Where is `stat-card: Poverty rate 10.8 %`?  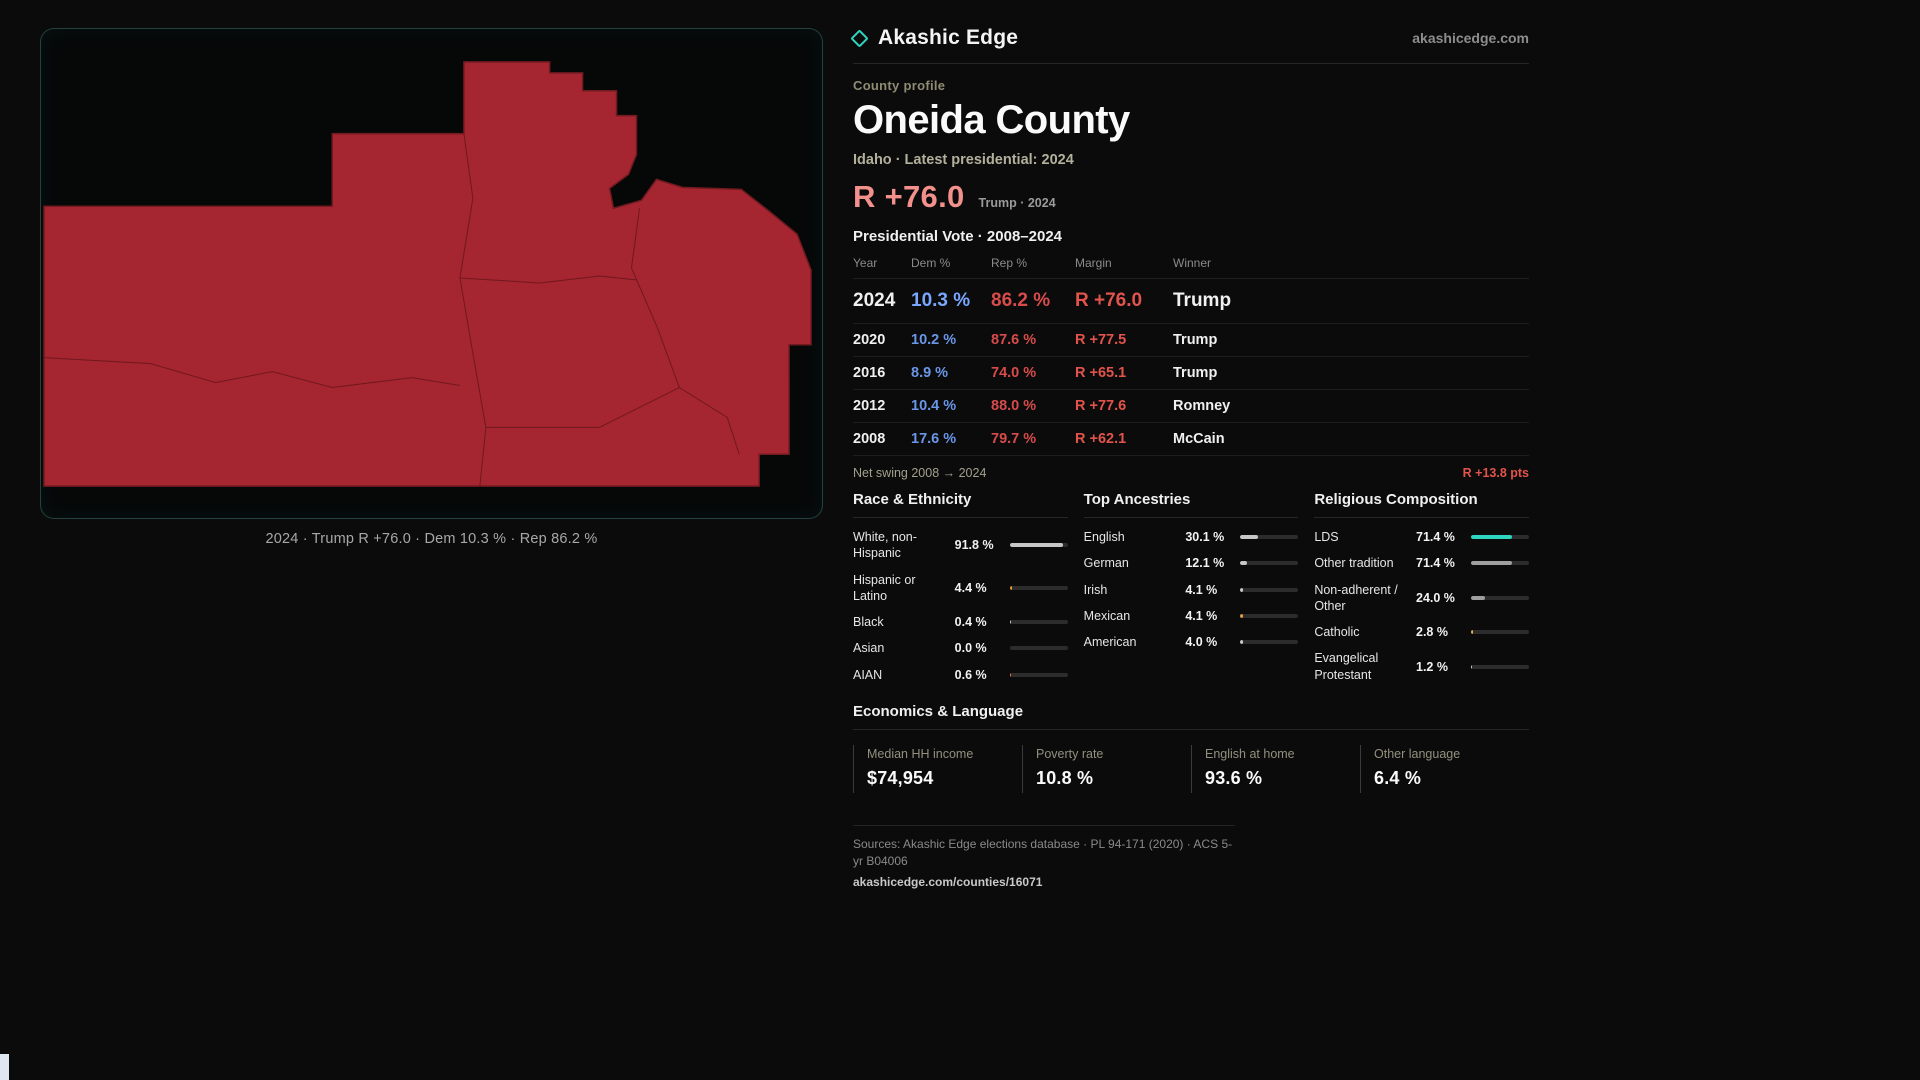
stat-card: Poverty rate 10.8 % is located at coordinates (1106, 768).